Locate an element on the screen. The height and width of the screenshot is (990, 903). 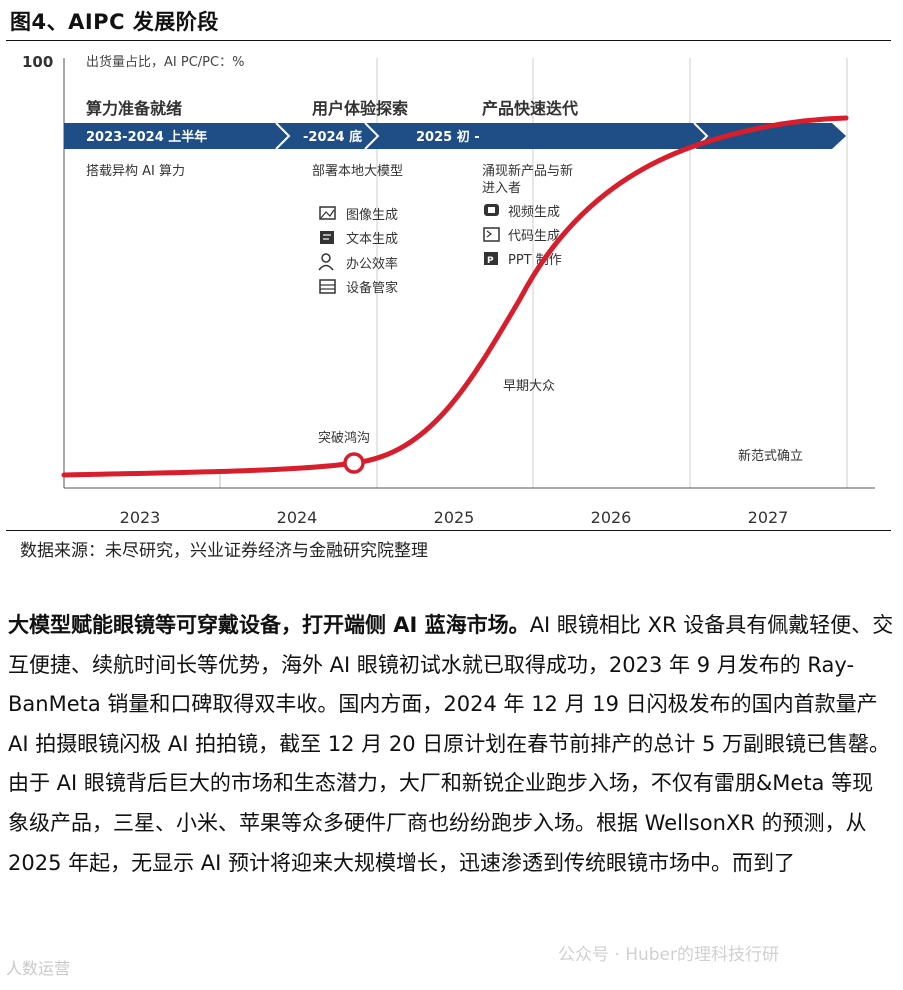
feature-office-efficiency: 办公效率 is located at coordinates (372, 264).